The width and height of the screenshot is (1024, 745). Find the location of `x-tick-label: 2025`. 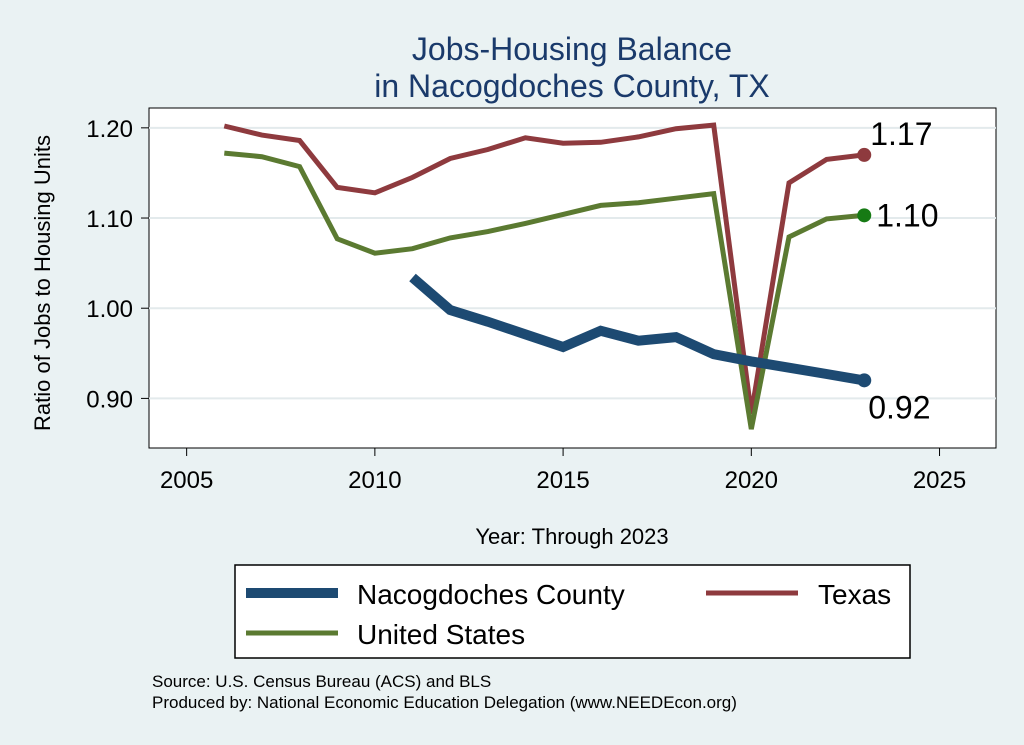

x-tick-label: 2025 is located at coordinates (939, 480).